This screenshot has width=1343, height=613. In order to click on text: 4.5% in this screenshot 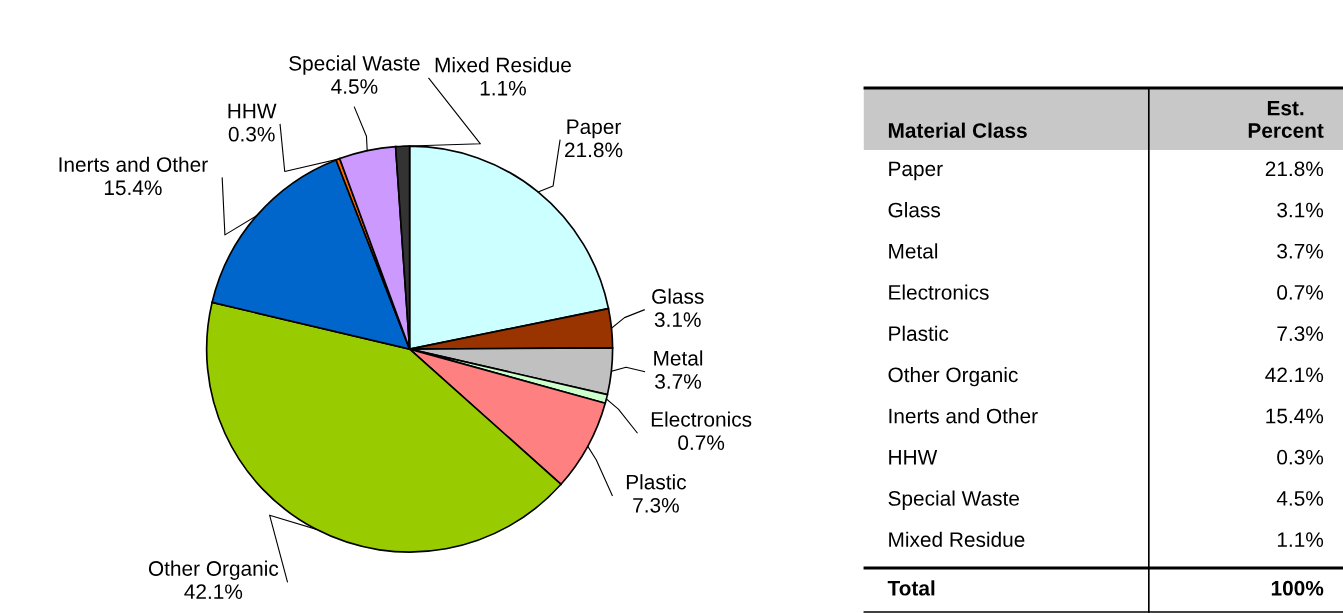, I will do `click(1300, 498)`.